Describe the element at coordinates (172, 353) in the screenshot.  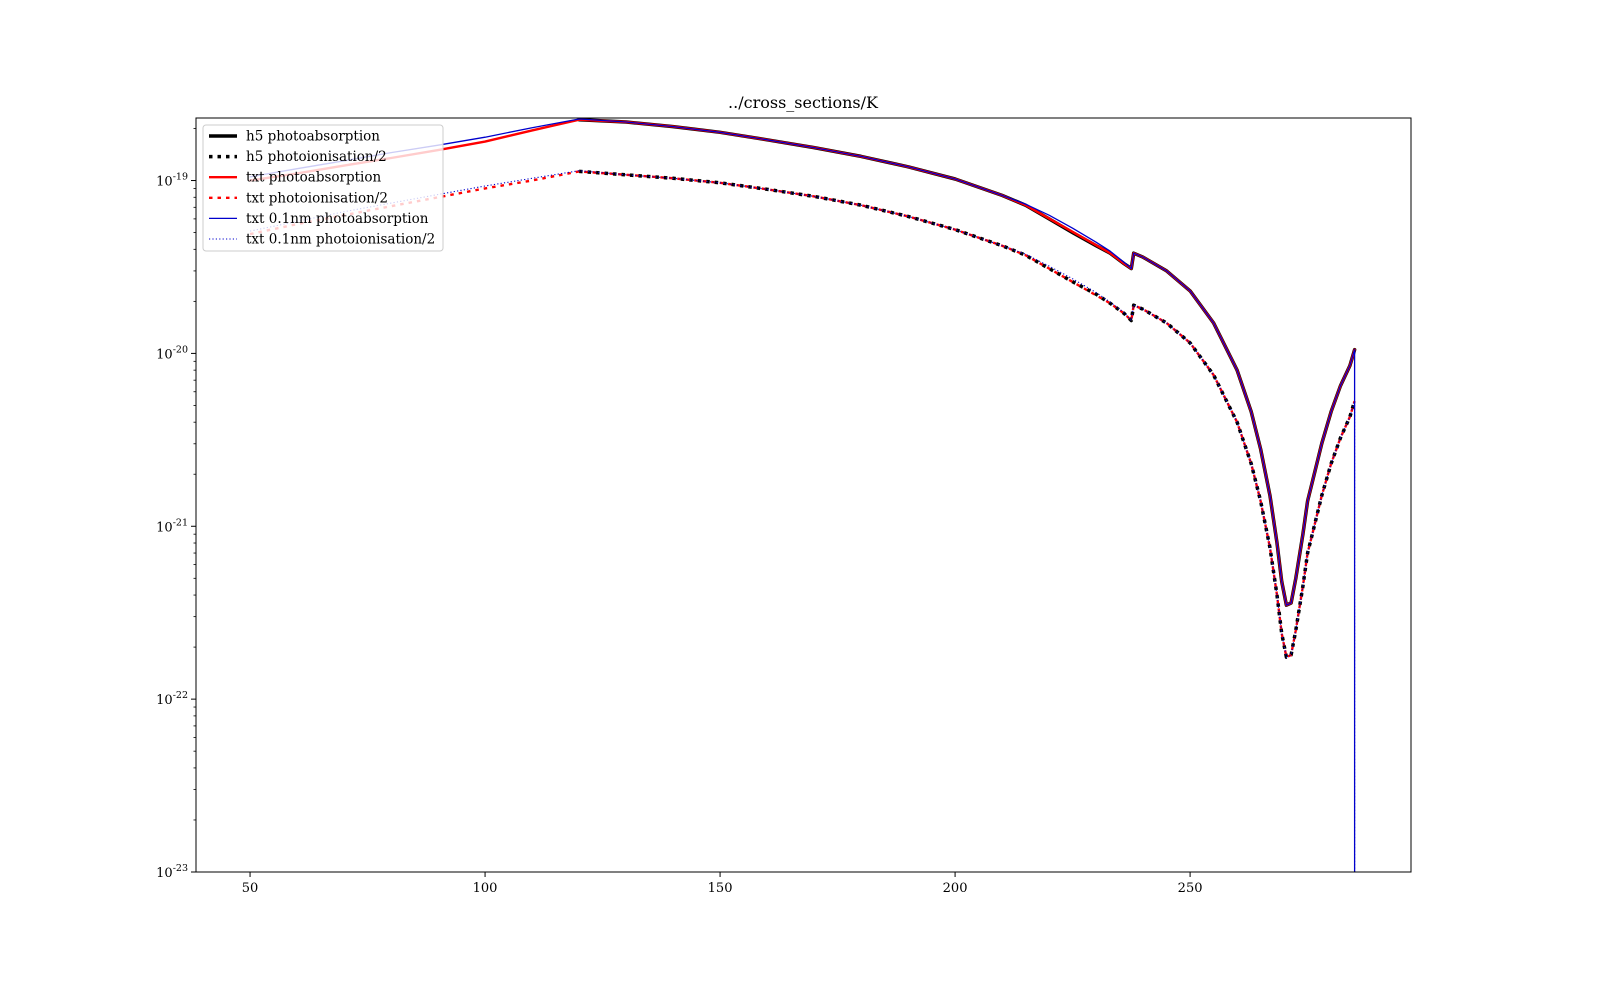
I see `y-tick-label: 10-20` at that location.